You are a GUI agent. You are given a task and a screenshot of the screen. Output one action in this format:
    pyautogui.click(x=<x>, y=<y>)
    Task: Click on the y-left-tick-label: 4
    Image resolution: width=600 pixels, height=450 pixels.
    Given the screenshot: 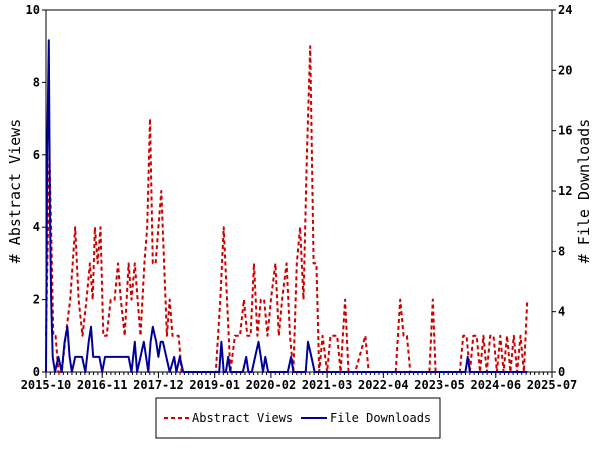 What is the action you would take?
    pyautogui.click(x=36, y=227)
    